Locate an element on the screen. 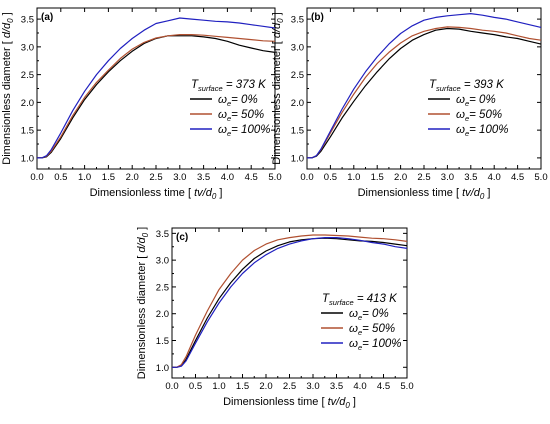 This screenshot has width=550, height=424. series-line-50pct is located at coordinates (424, 92).